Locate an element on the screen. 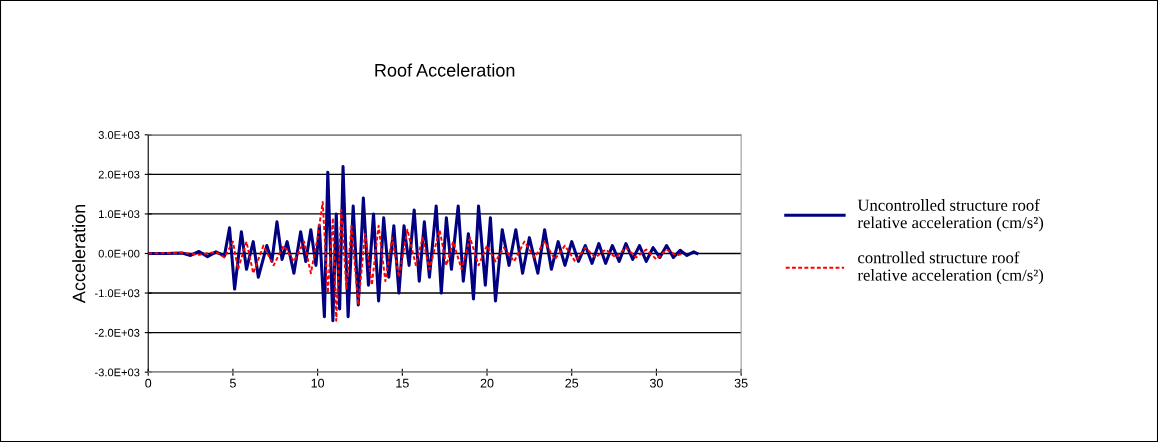  y-tick-label: -3.0E+03 is located at coordinates (117, 372).